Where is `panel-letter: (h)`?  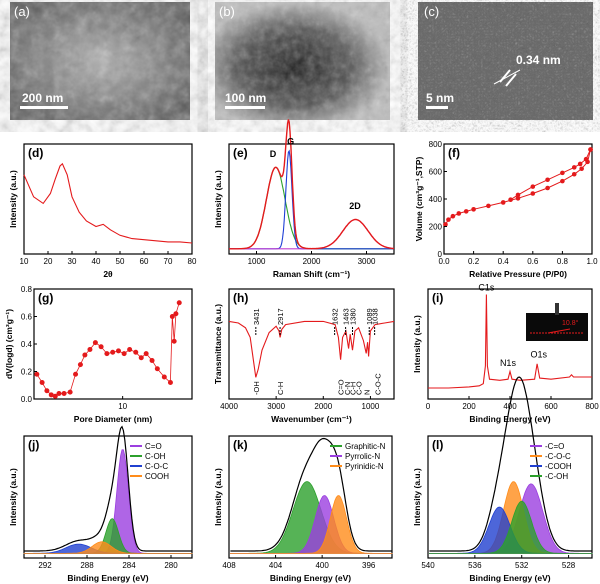
panel-letter: (h) is located at coordinates (240, 298).